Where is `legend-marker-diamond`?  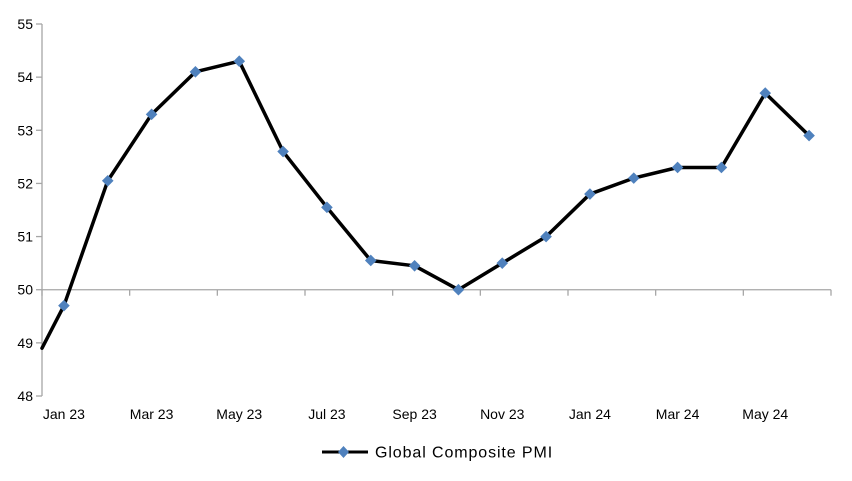 legend-marker-diamond is located at coordinates (343, 452).